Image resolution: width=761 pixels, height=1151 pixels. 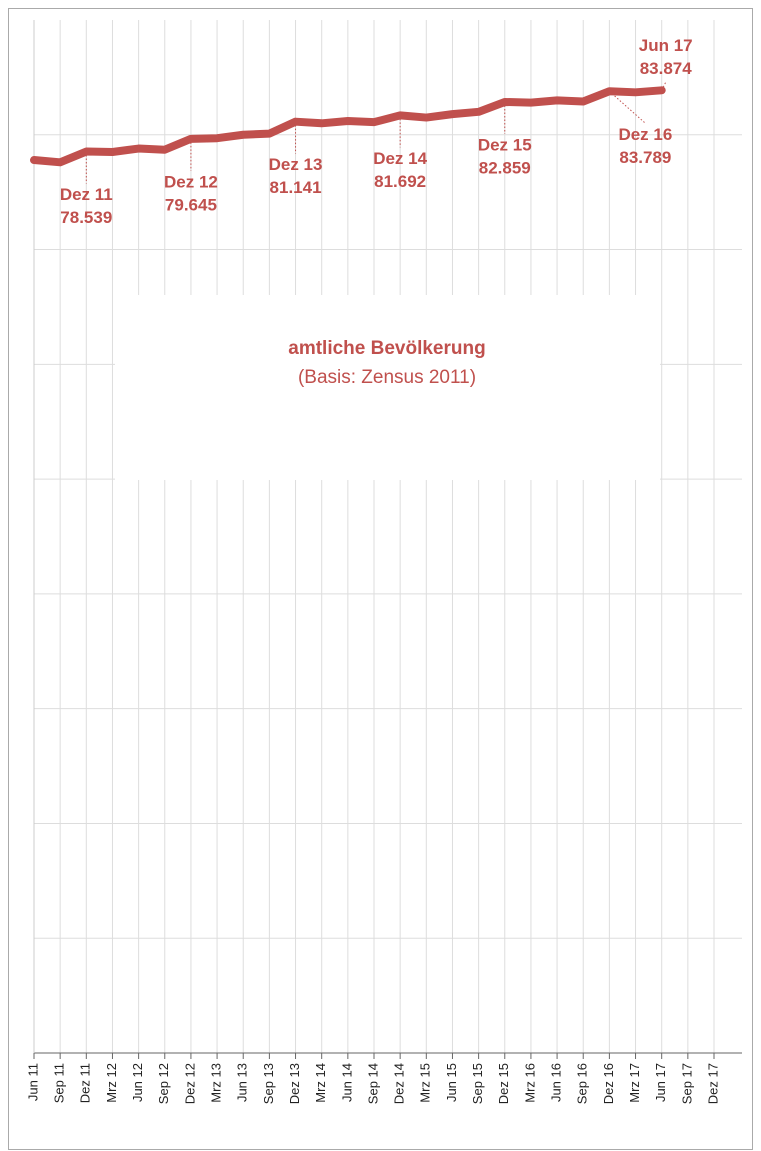 I want to click on data-label: 81.692, so click(x=400, y=181).